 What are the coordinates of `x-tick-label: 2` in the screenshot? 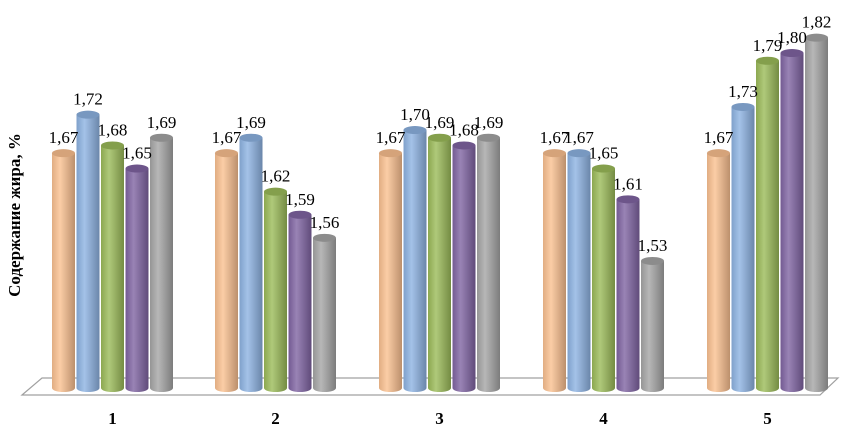 It's located at (275, 418).